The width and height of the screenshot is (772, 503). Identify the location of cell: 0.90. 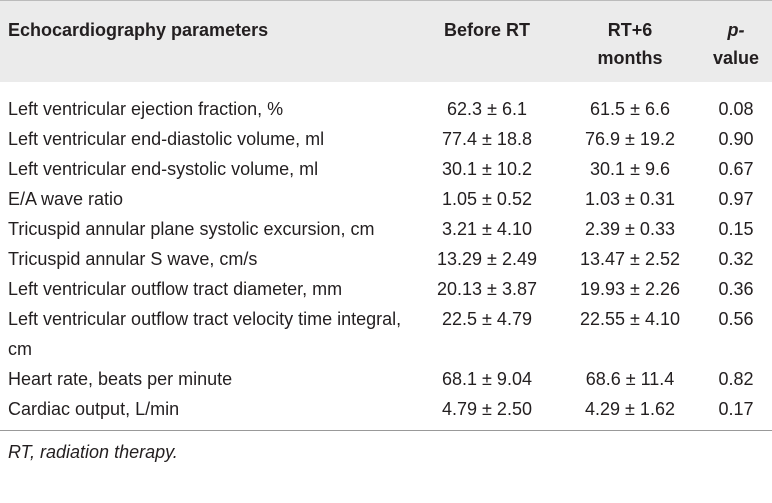
(736, 139).